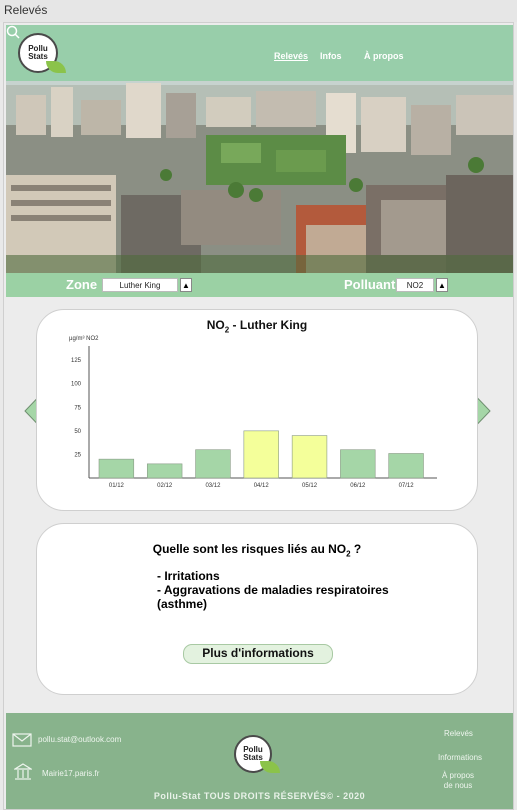  I want to click on y-tick-label: 125, so click(76, 361).